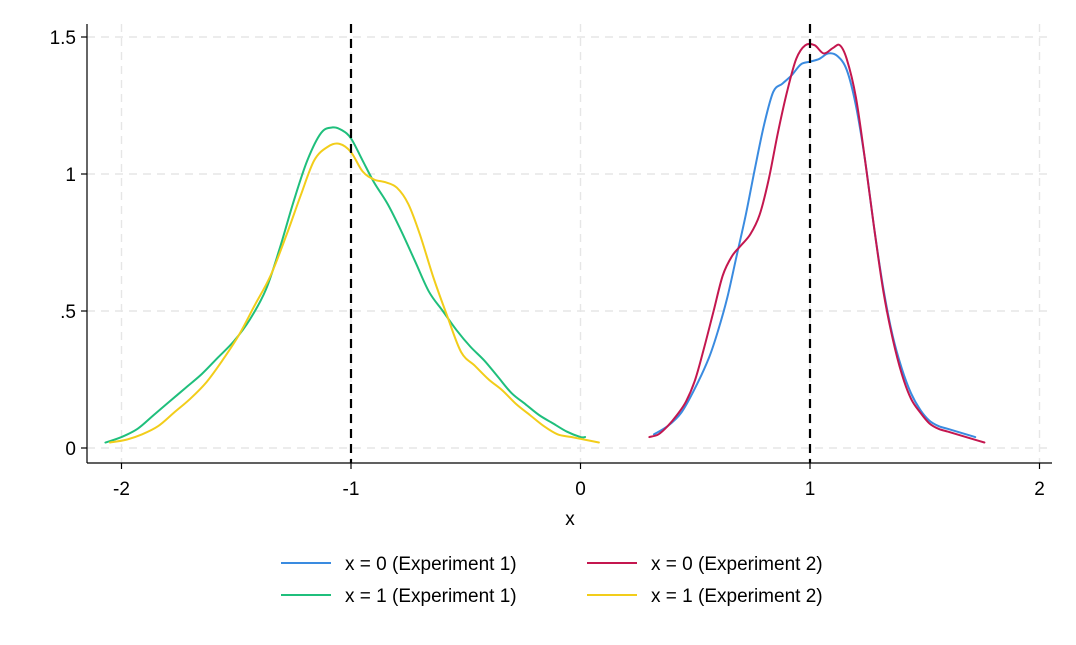 The height and width of the screenshot is (645, 1076). Describe the element at coordinates (63, 38) in the screenshot. I see `y-tick-label: 1.5` at that location.